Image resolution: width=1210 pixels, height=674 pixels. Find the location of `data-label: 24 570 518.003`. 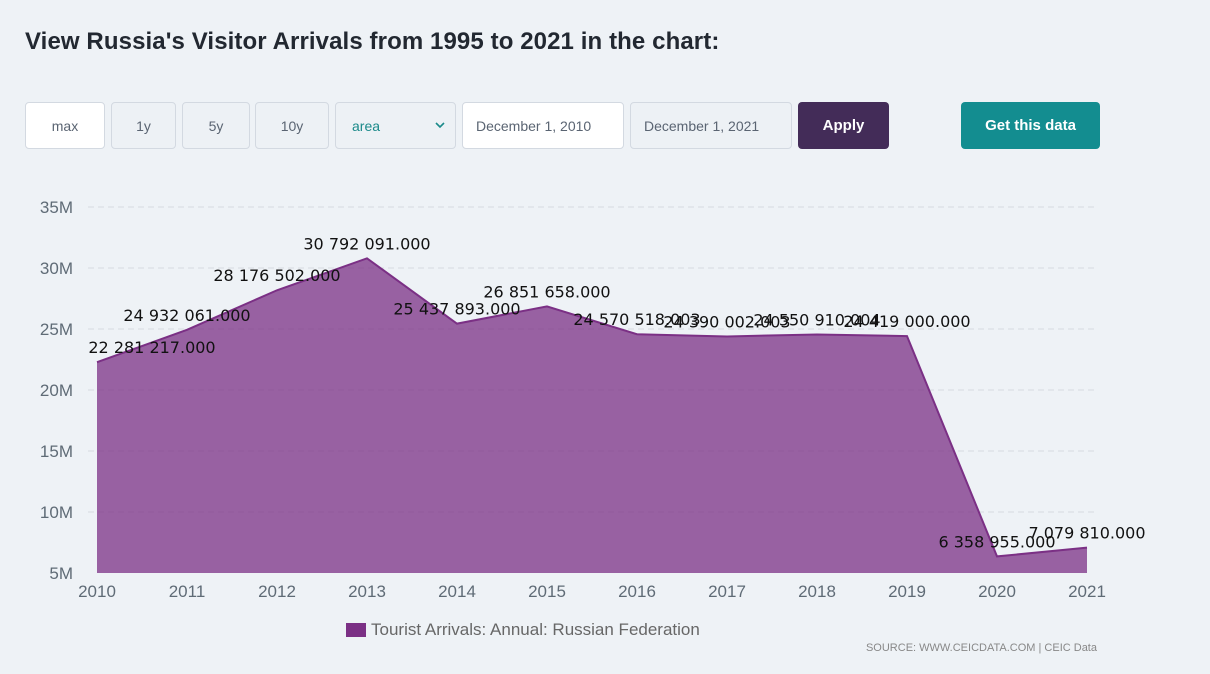

data-label: 24 570 518.003 is located at coordinates (636, 319).